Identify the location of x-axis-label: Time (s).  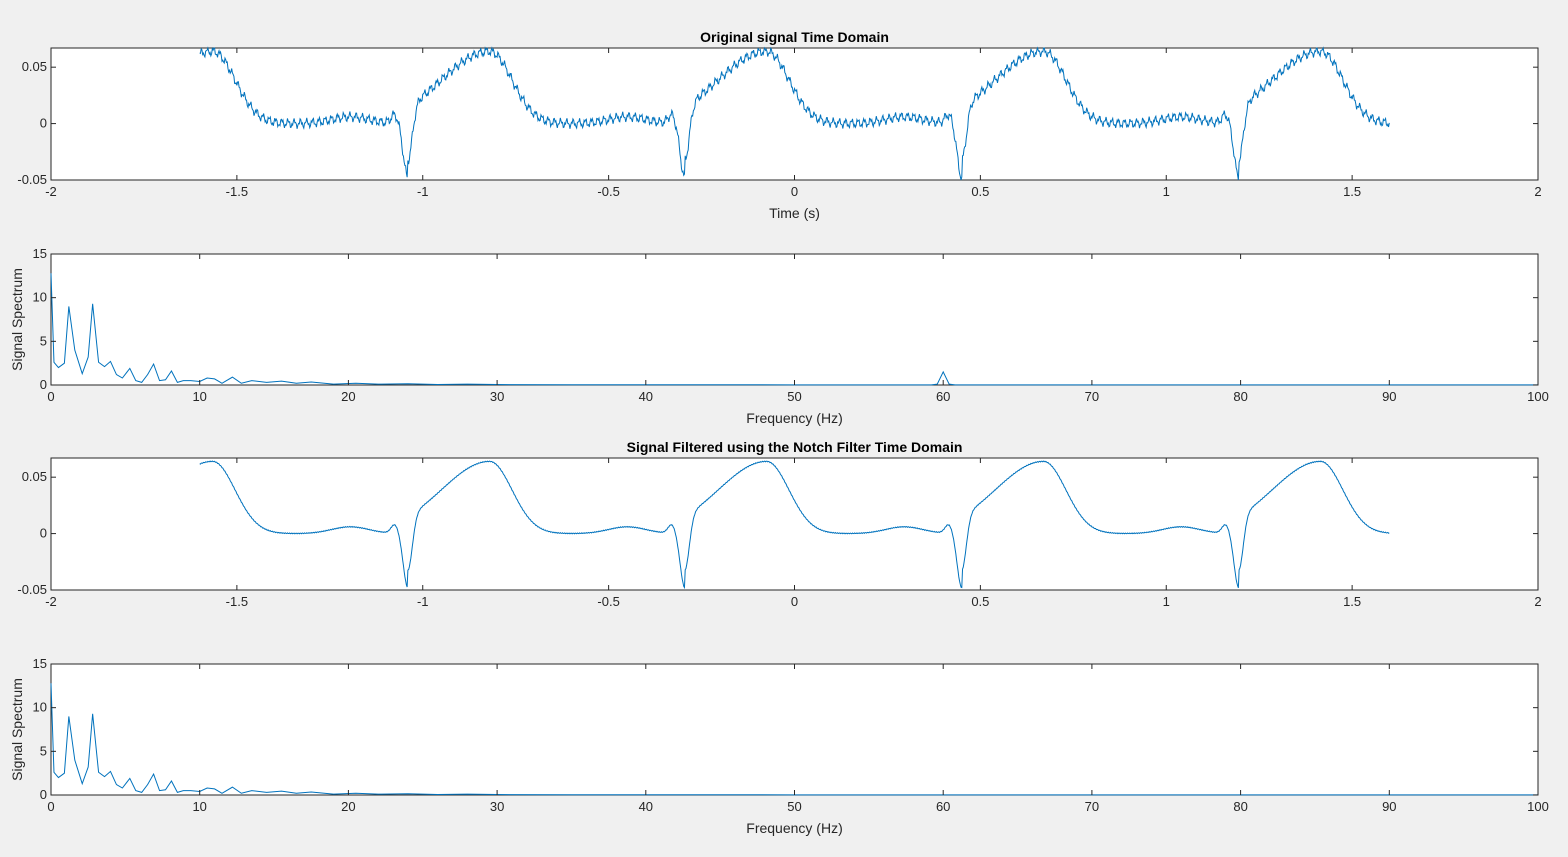
(794, 213).